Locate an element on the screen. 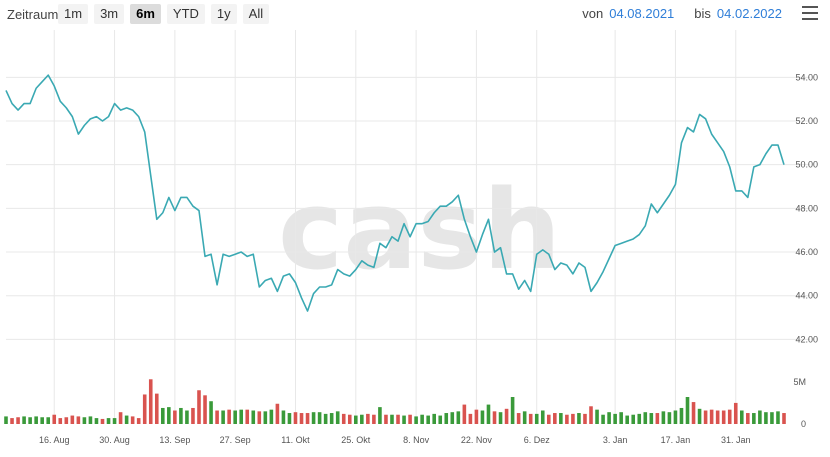 Image resolution: width=830 pixels, height=457 pixels. from-label: von is located at coordinates (593, 13).